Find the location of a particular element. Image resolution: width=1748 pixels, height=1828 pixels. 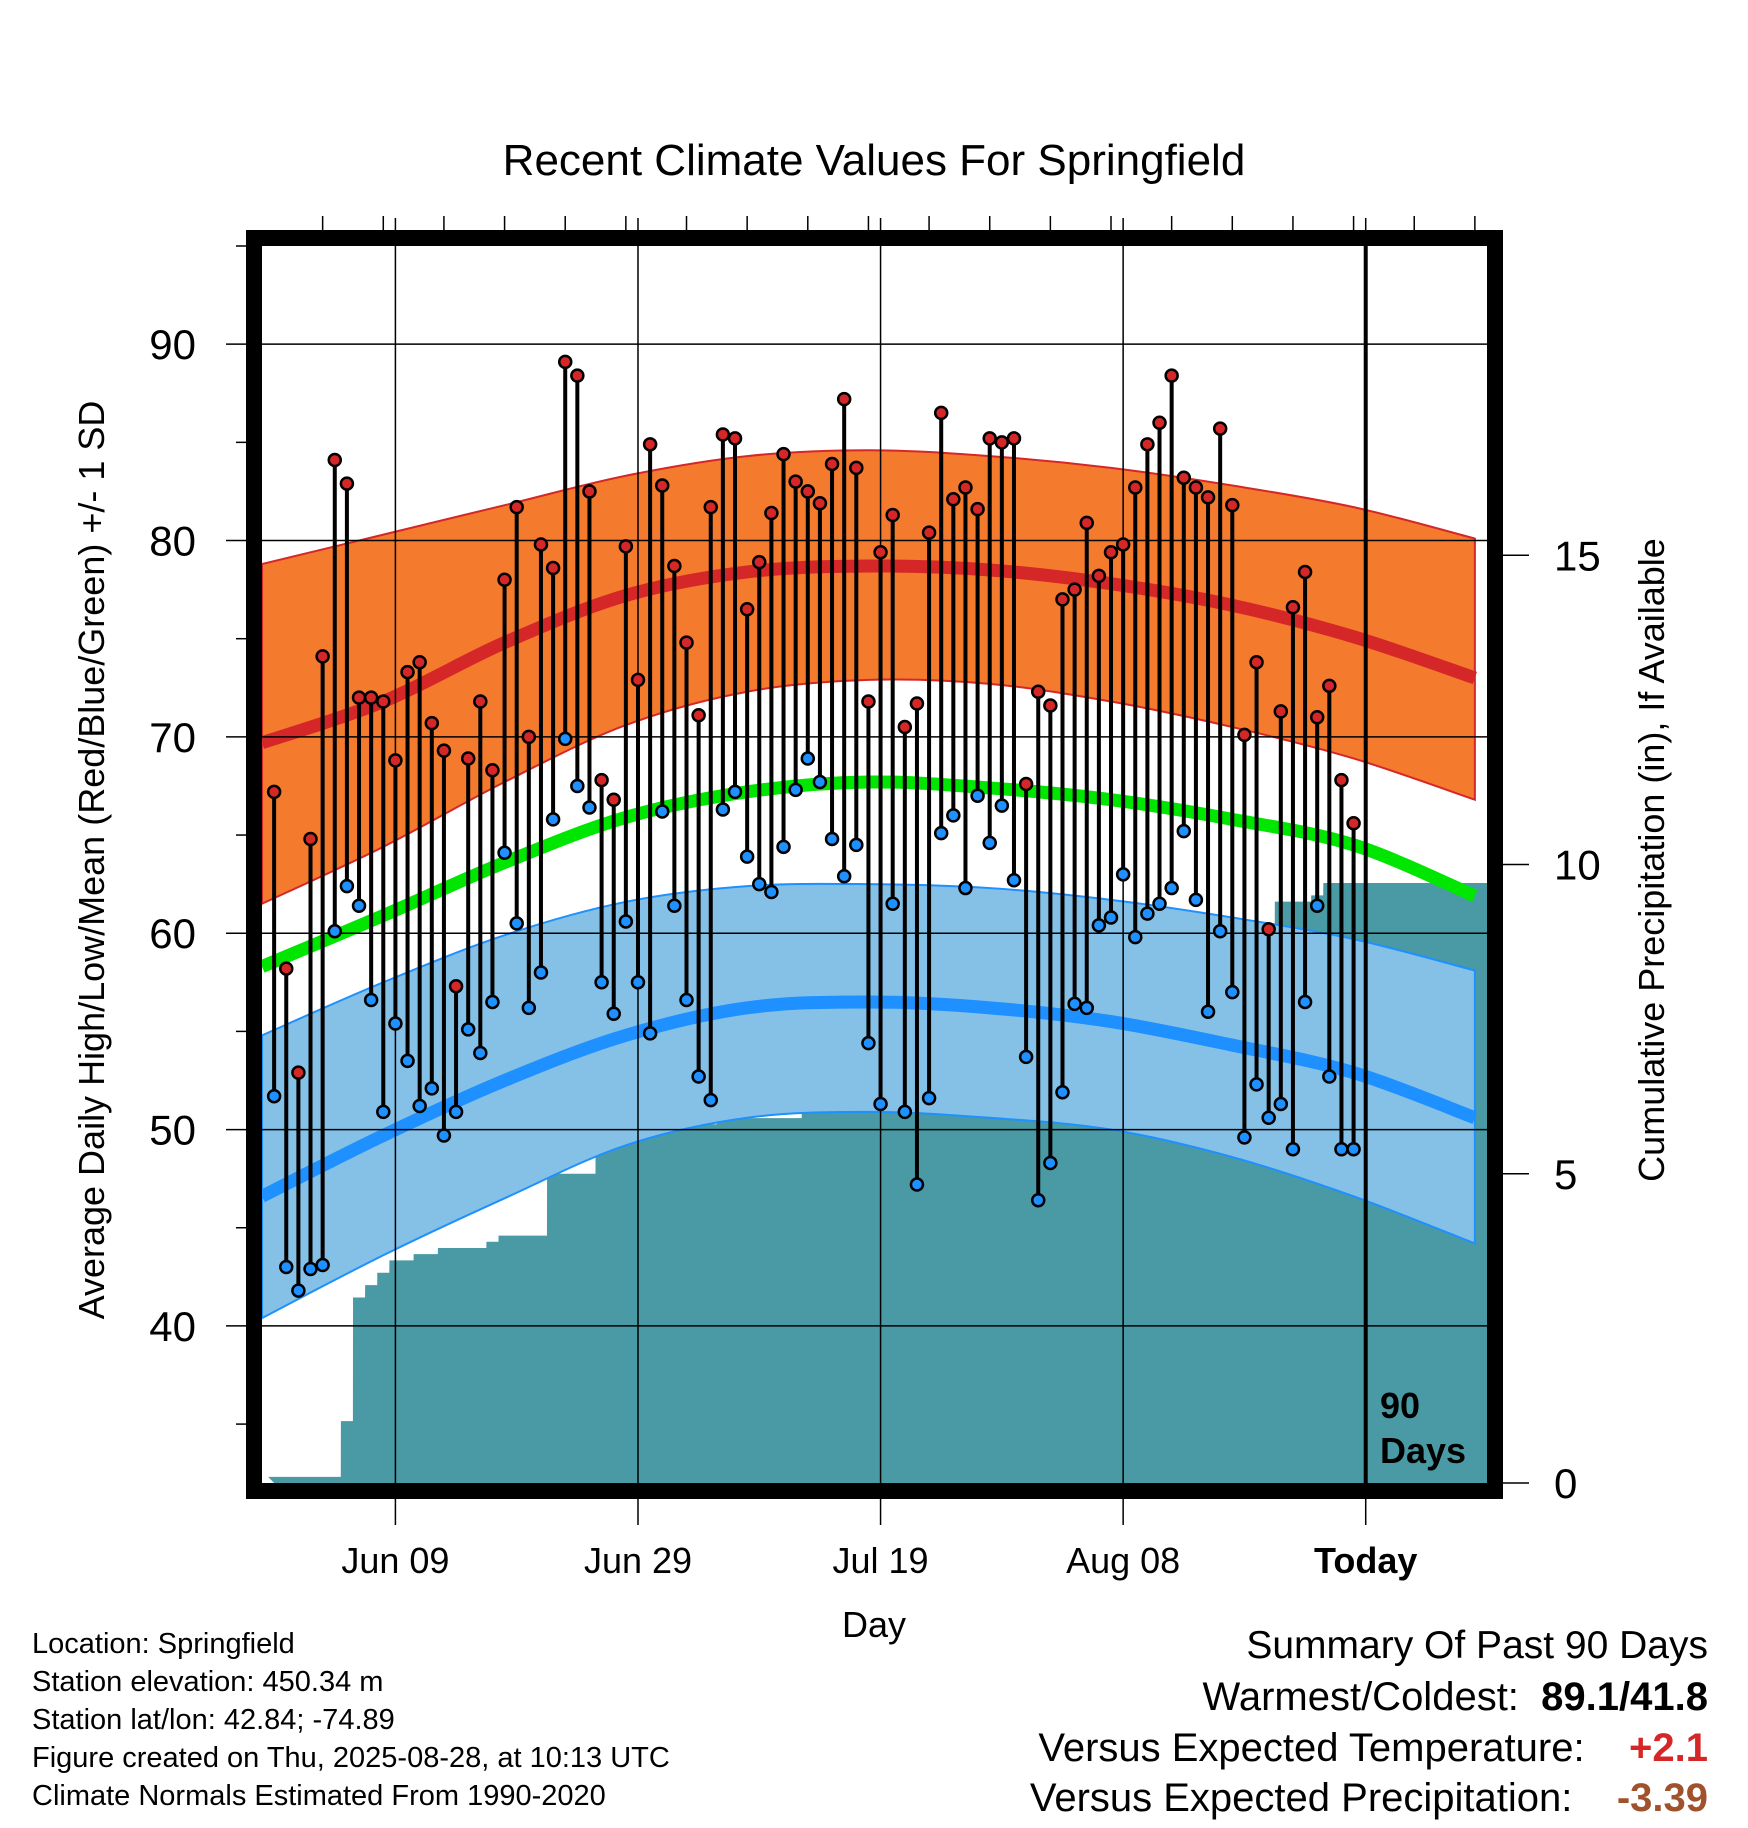

latlon-text: Station lat/lon: 42.84; -74.89 is located at coordinates (213, 1720).